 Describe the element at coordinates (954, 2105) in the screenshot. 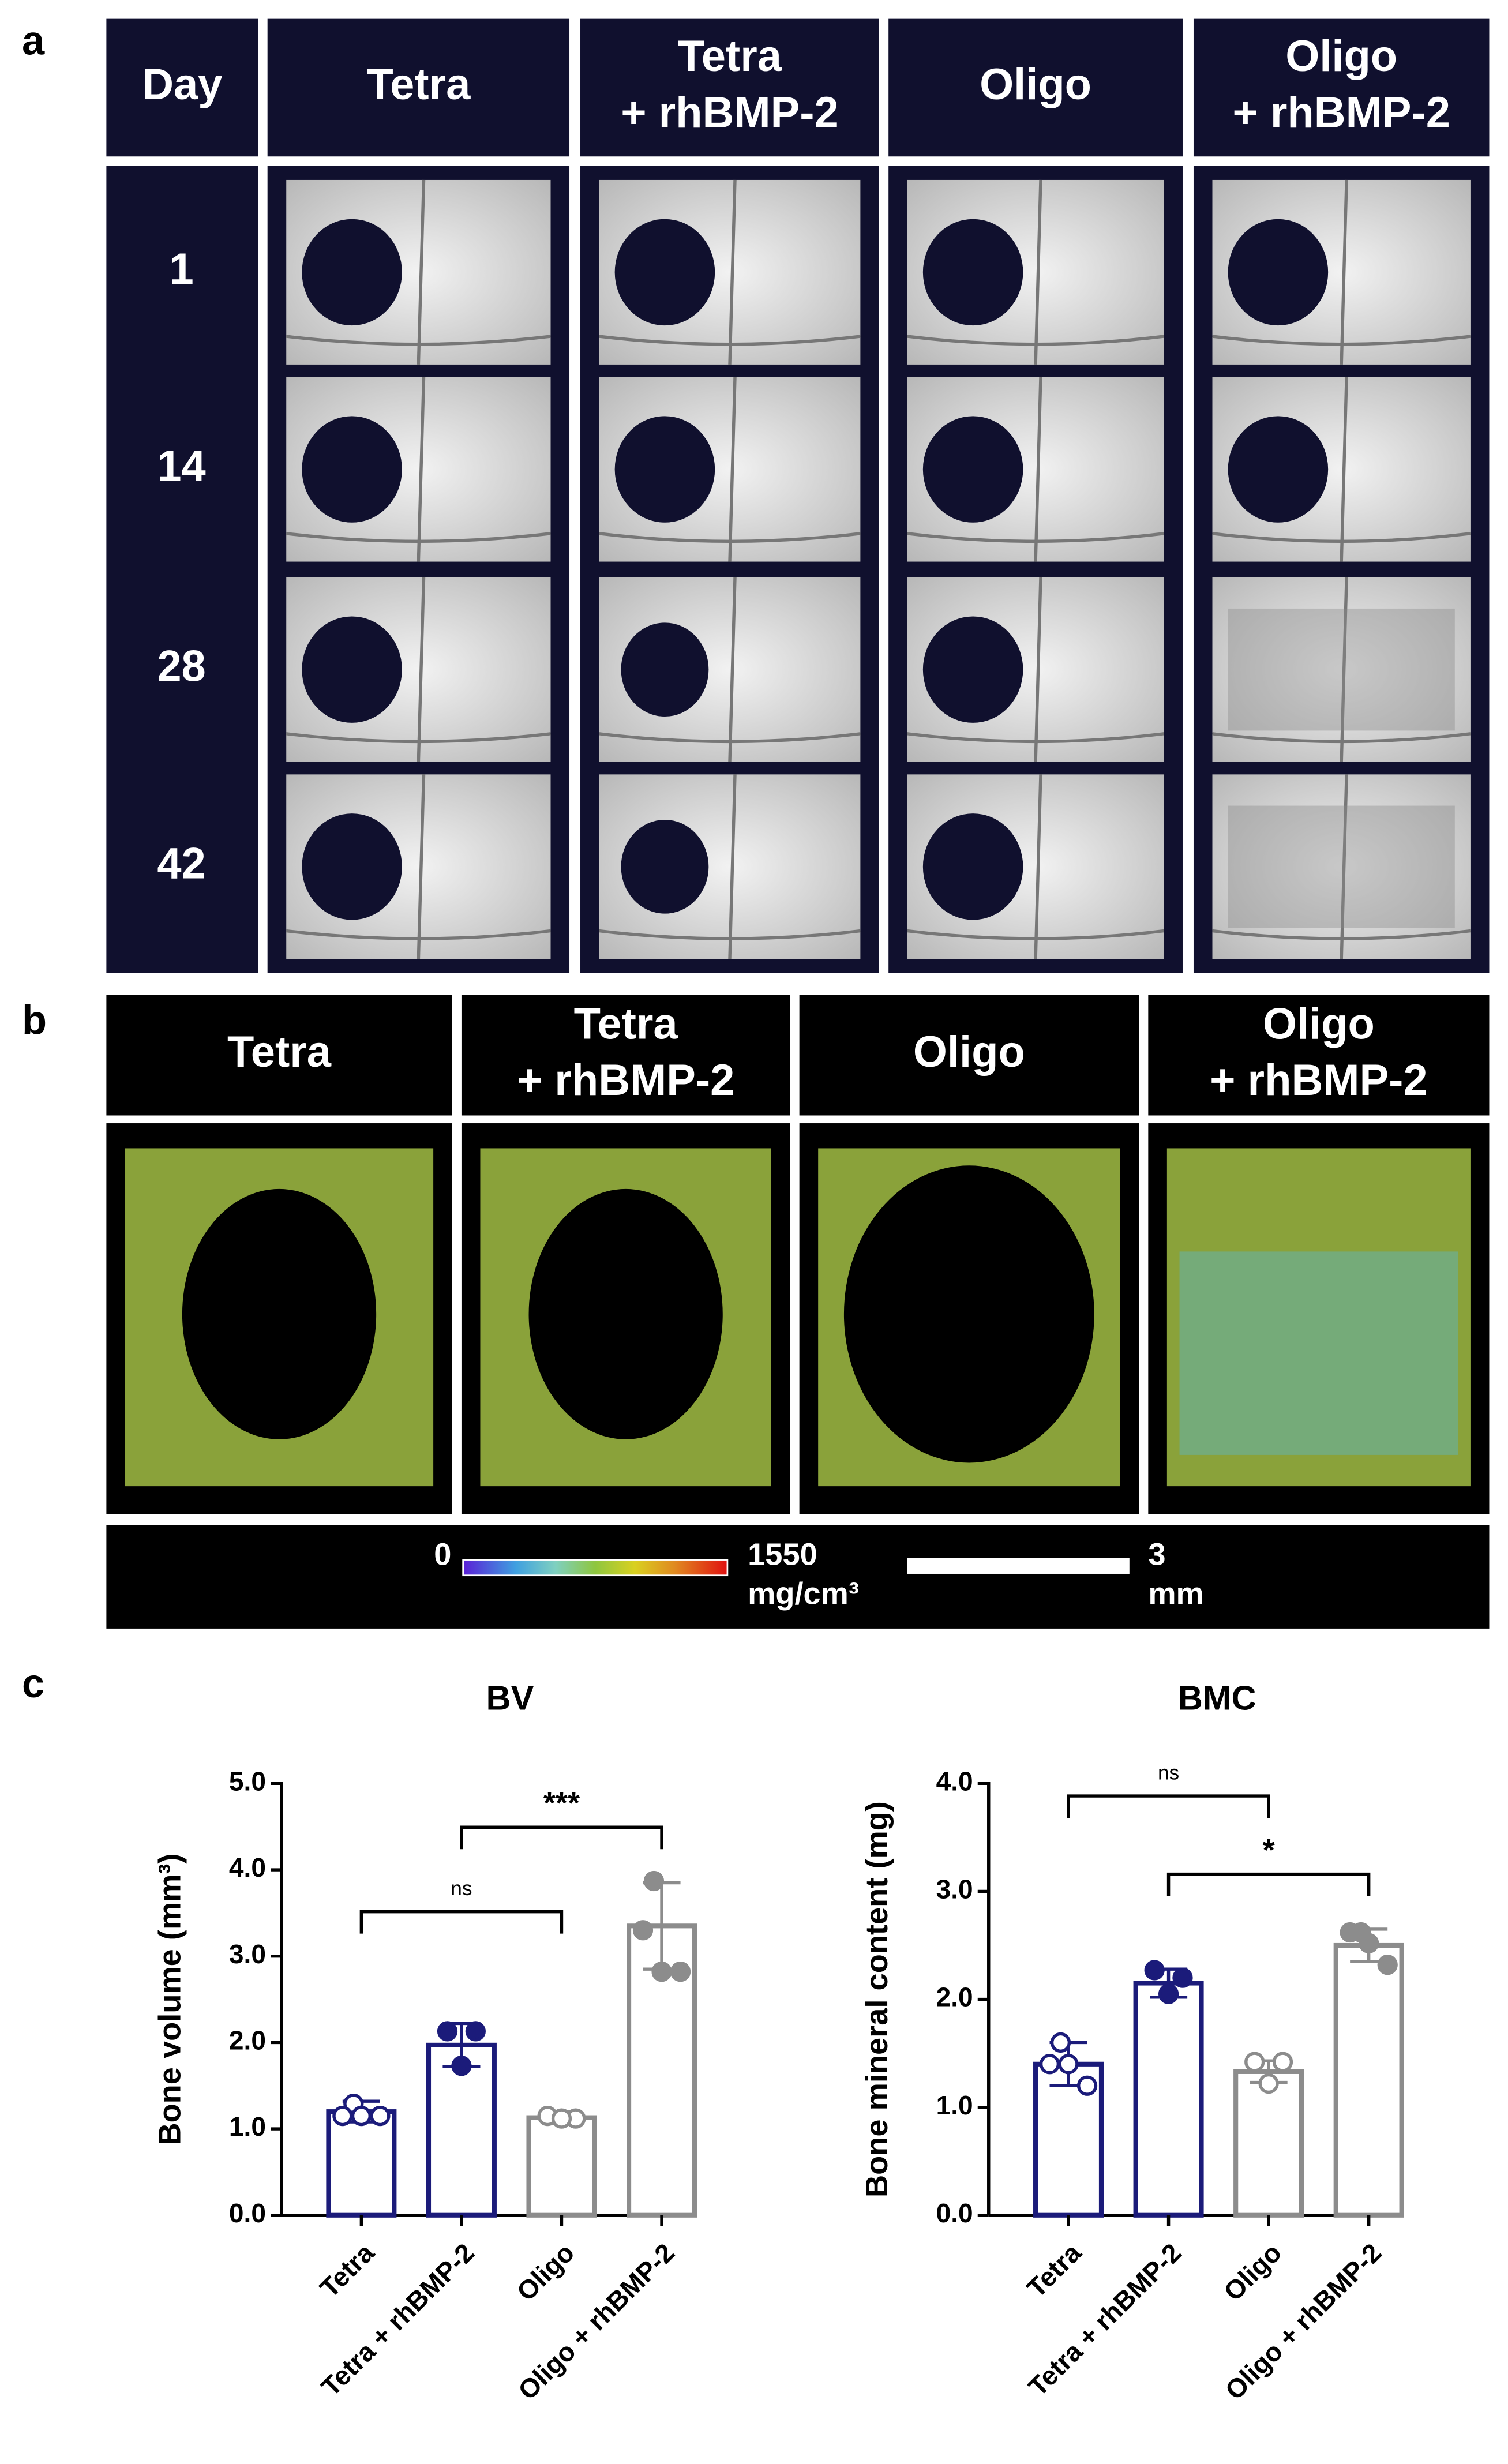

I see `y-tick-label: 1.0` at that location.